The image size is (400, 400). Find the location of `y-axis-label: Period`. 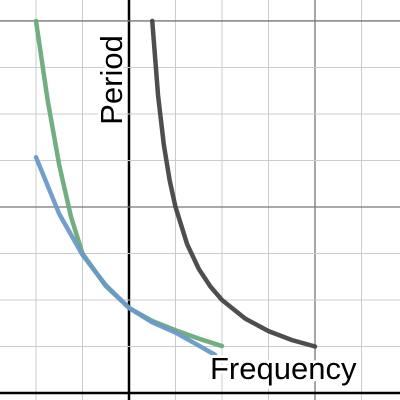

y-axis-label: Period is located at coordinates (111, 80).